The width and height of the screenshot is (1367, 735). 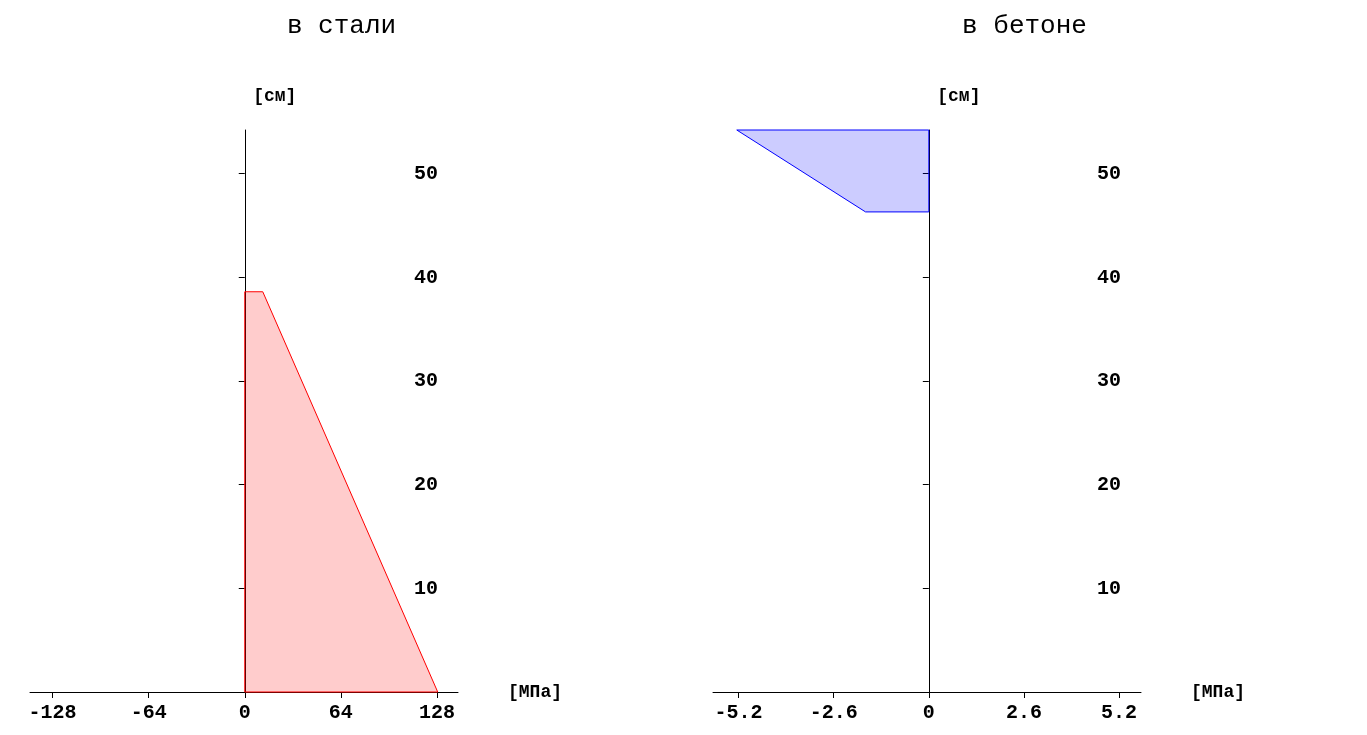 I want to click on x-tick-label: -64, so click(x=148, y=712).